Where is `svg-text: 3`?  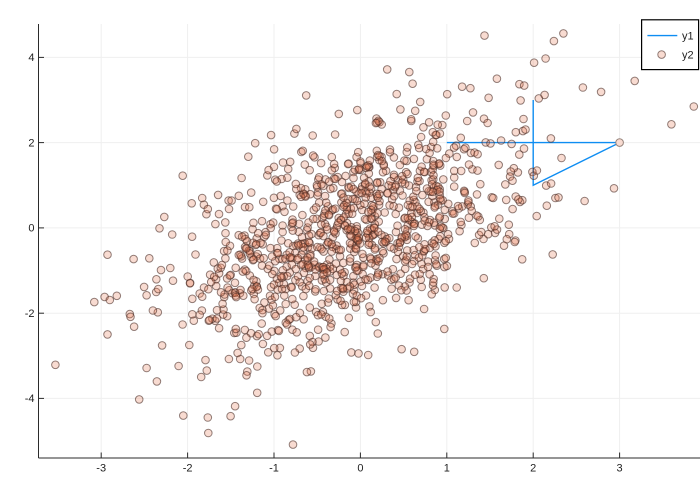
svg-text: 3 is located at coordinates (620, 469).